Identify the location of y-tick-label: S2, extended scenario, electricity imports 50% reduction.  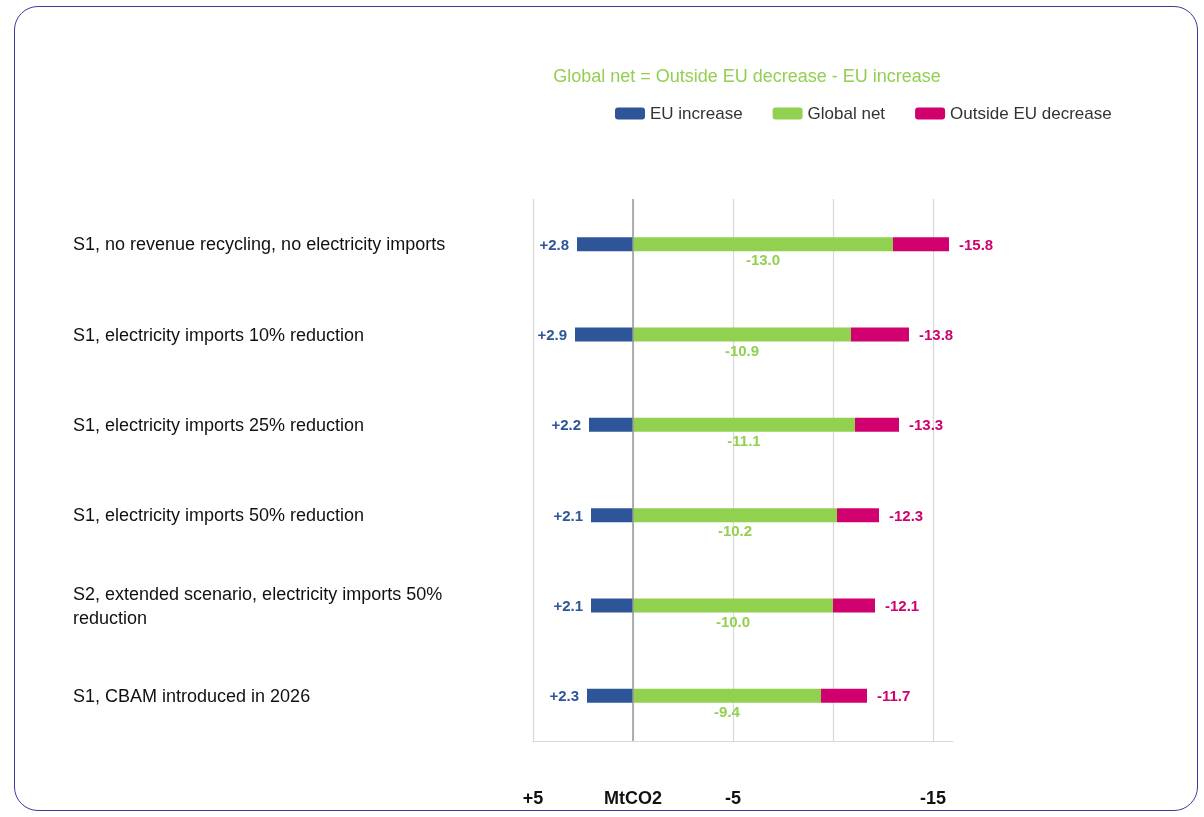
(260, 605).